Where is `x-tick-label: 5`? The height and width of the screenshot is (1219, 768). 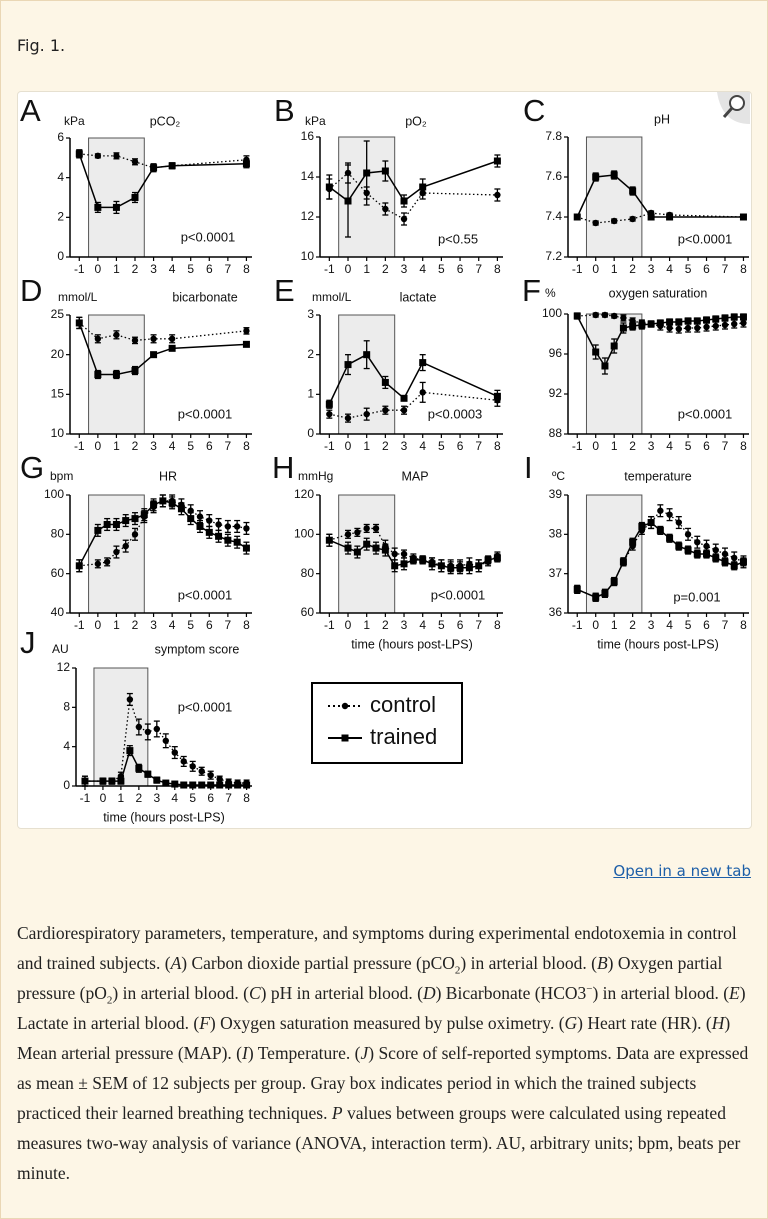
x-tick-label: 5 is located at coordinates (441, 625).